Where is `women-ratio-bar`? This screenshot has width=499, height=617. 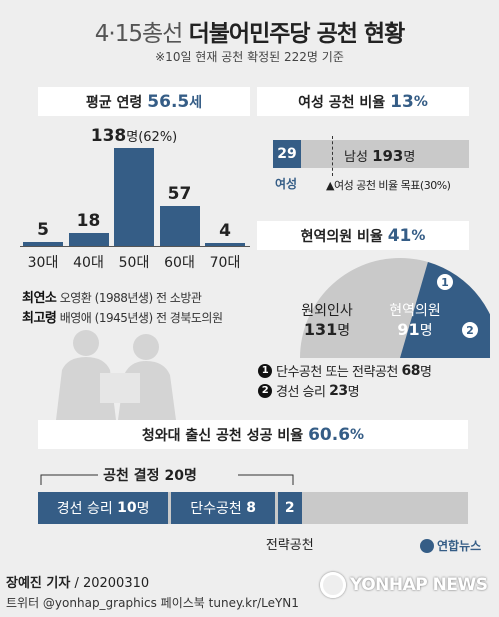
women-ratio-bar is located at coordinates (371, 154).